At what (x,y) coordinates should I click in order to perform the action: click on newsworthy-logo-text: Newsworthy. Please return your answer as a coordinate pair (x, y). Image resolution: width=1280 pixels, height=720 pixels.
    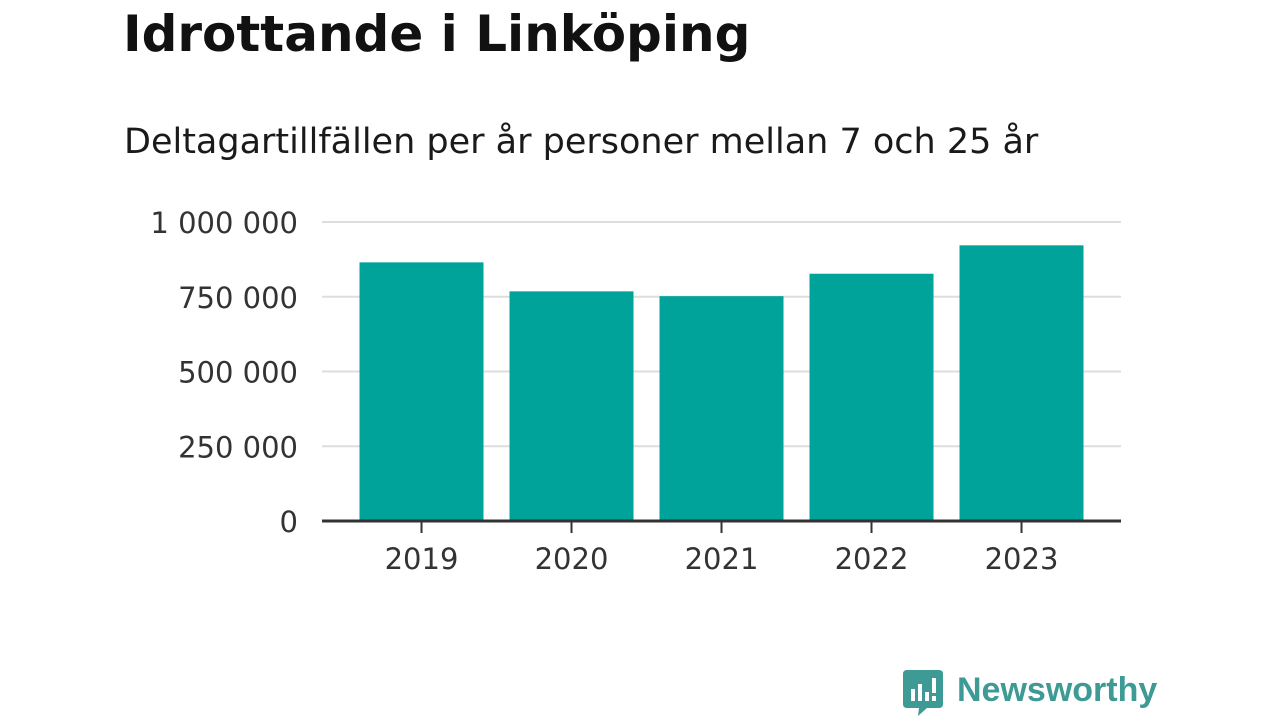
    Looking at the image, I should click on (1057, 690).